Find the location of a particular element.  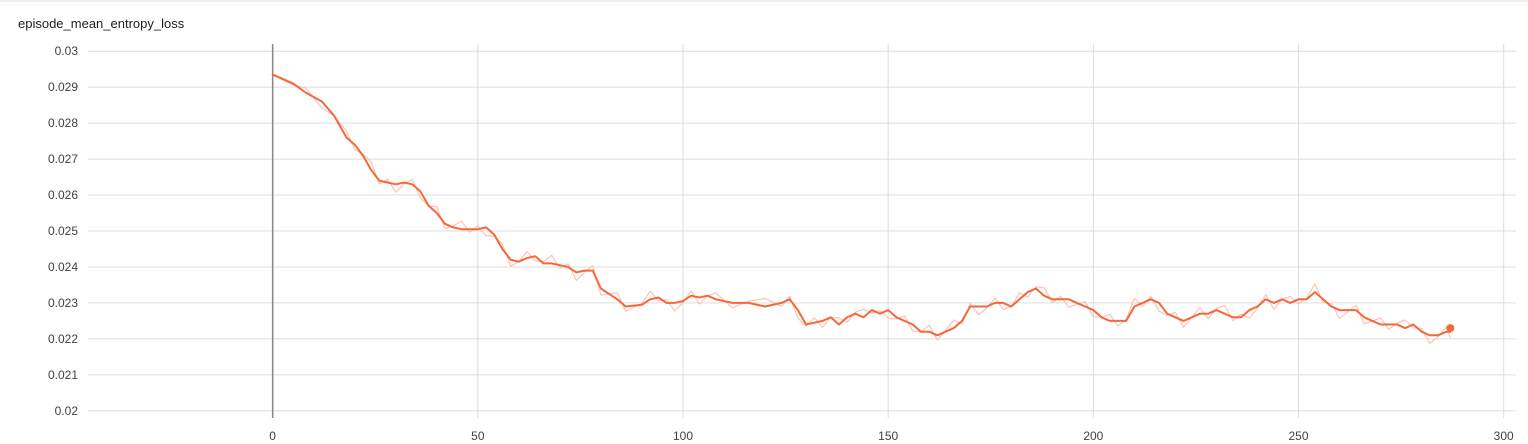

y-tick-label: 0.024 is located at coordinates (63, 267).